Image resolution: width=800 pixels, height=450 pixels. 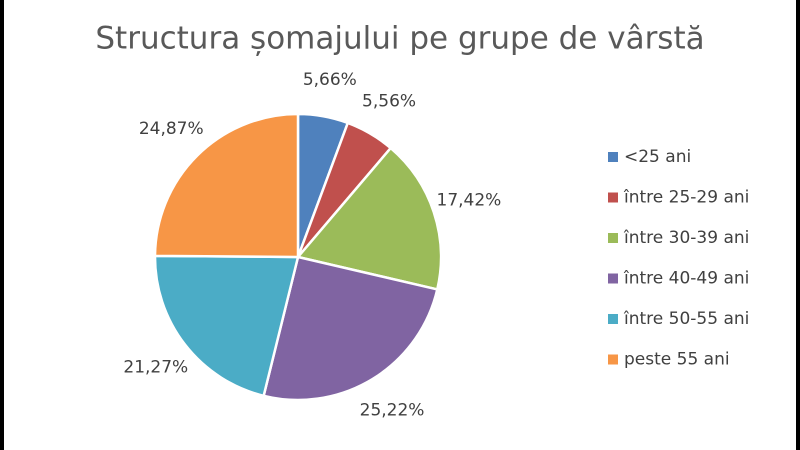 I want to click on data-label: 21,27%, so click(x=155, y=367).